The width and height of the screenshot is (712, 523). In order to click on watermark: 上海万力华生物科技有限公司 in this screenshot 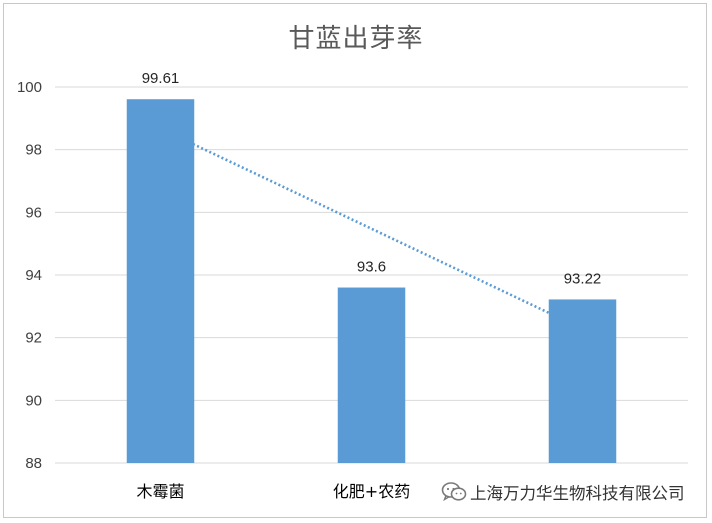, I will do `click(563, 492)`.